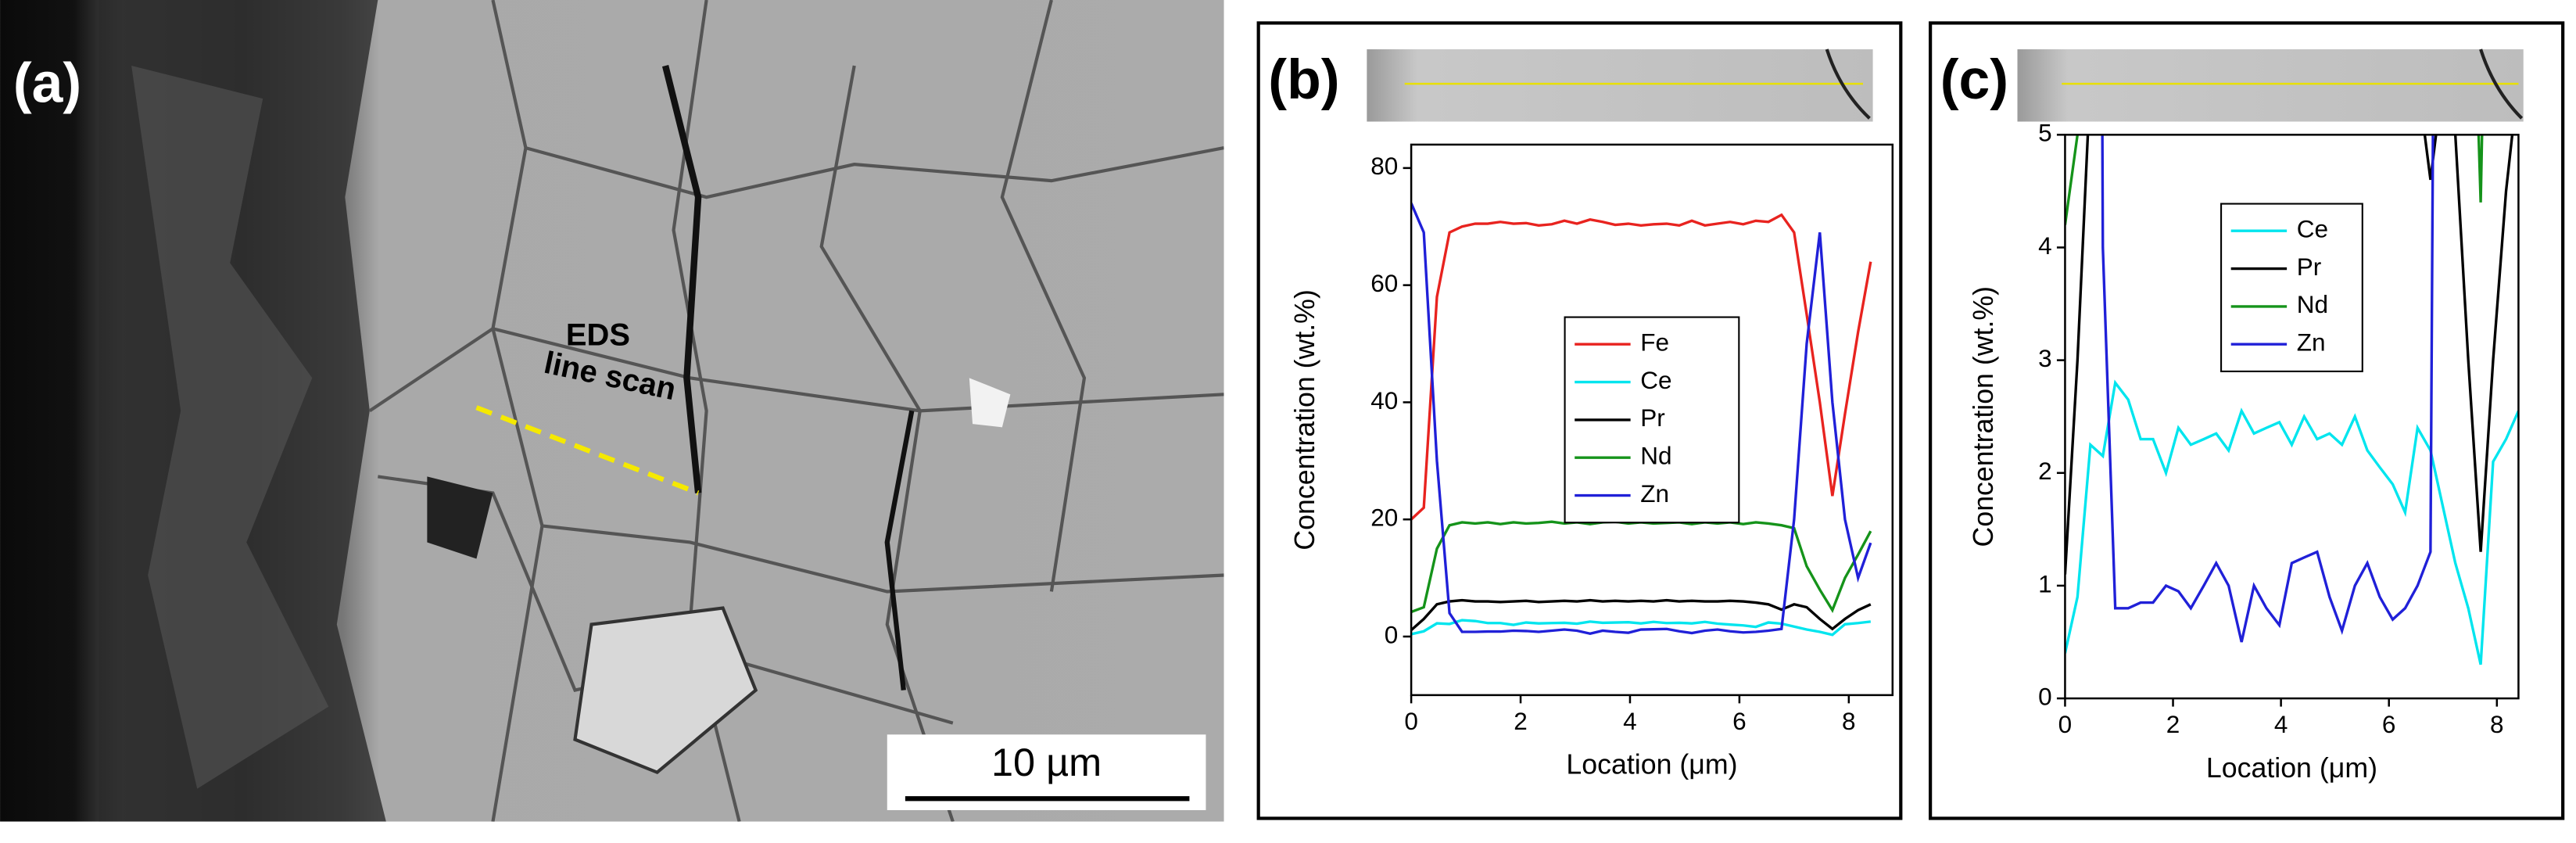 Image resolution: width=2576 pixels, height=843 pixels. Describe the element at coordinates (1384, 400) in the screenshot. I see `y-tick-label: 40` at that location.